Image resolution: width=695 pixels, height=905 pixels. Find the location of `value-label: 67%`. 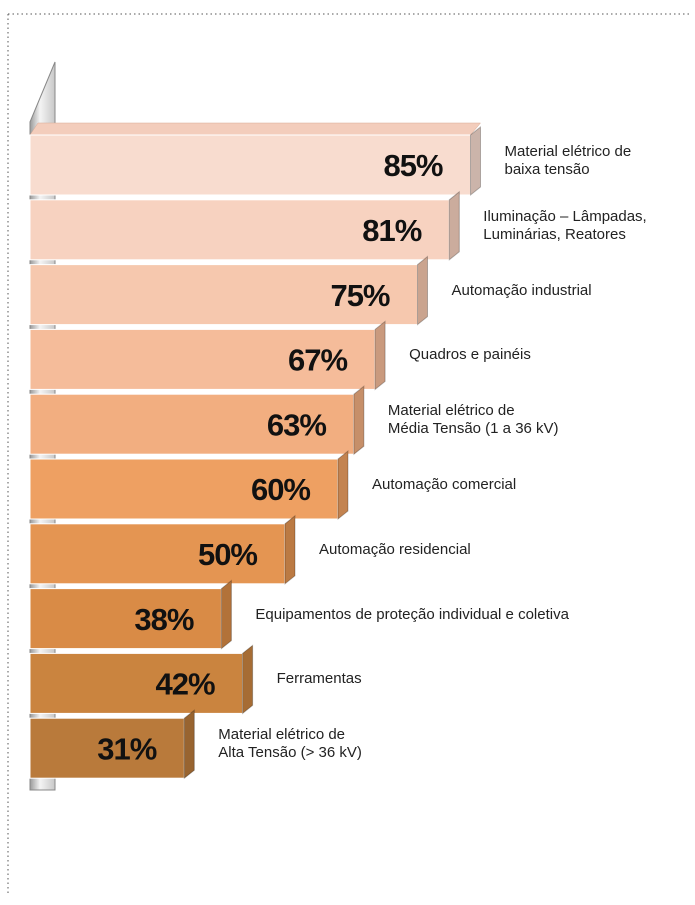

value-label: 67% is located at coordinates (317, 360).